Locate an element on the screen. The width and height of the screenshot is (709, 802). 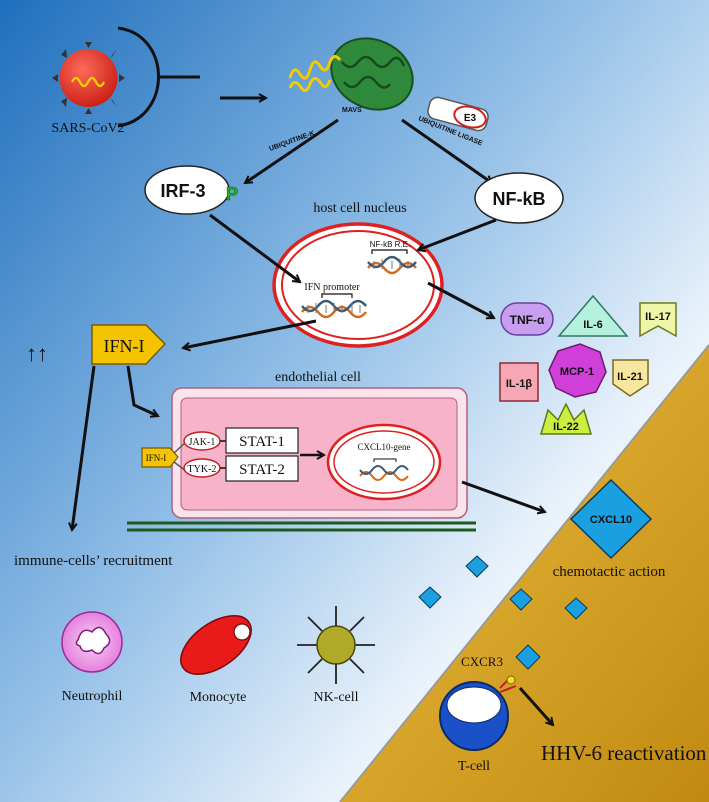
nfkb-re-dna-icon is located at coordinates (392, 262).